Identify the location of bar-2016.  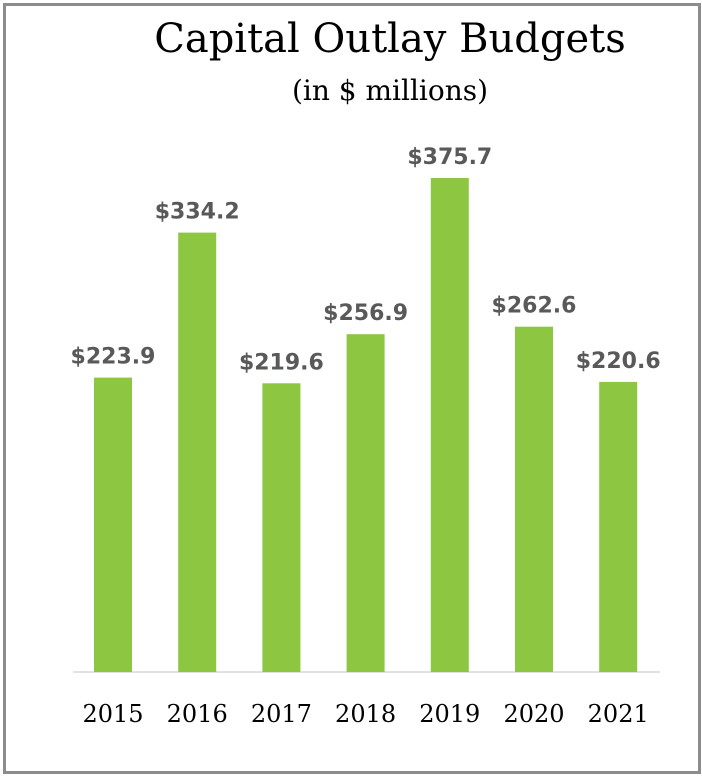
(197, 452).